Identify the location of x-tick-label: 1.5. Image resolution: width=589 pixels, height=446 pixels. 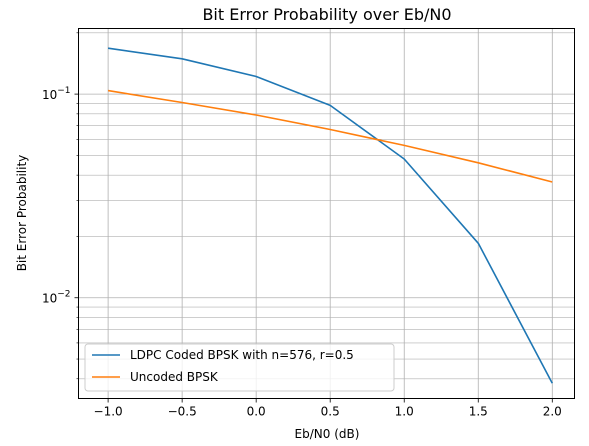
(478, 412).